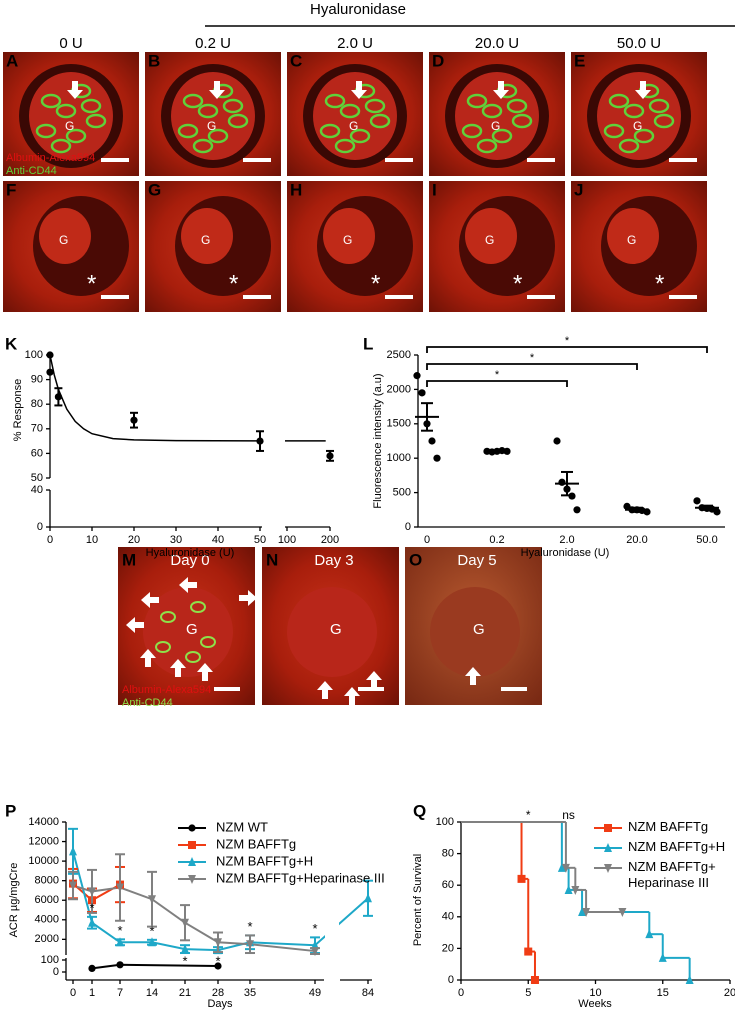 The image size is (735, 1012). I want to click on panel-letter: G, so click(154, 189).